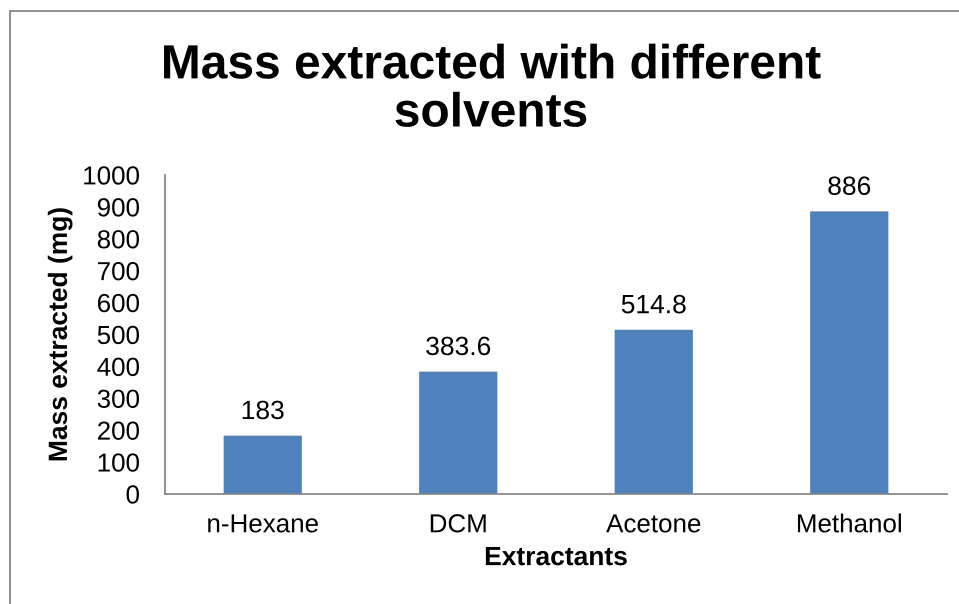 The width and height of the screenshot is (959, 604). What do you see at coordinates (118, 335) in the screenshot?
I see `y-tick-label: 500` at bounding box center [118, 335].